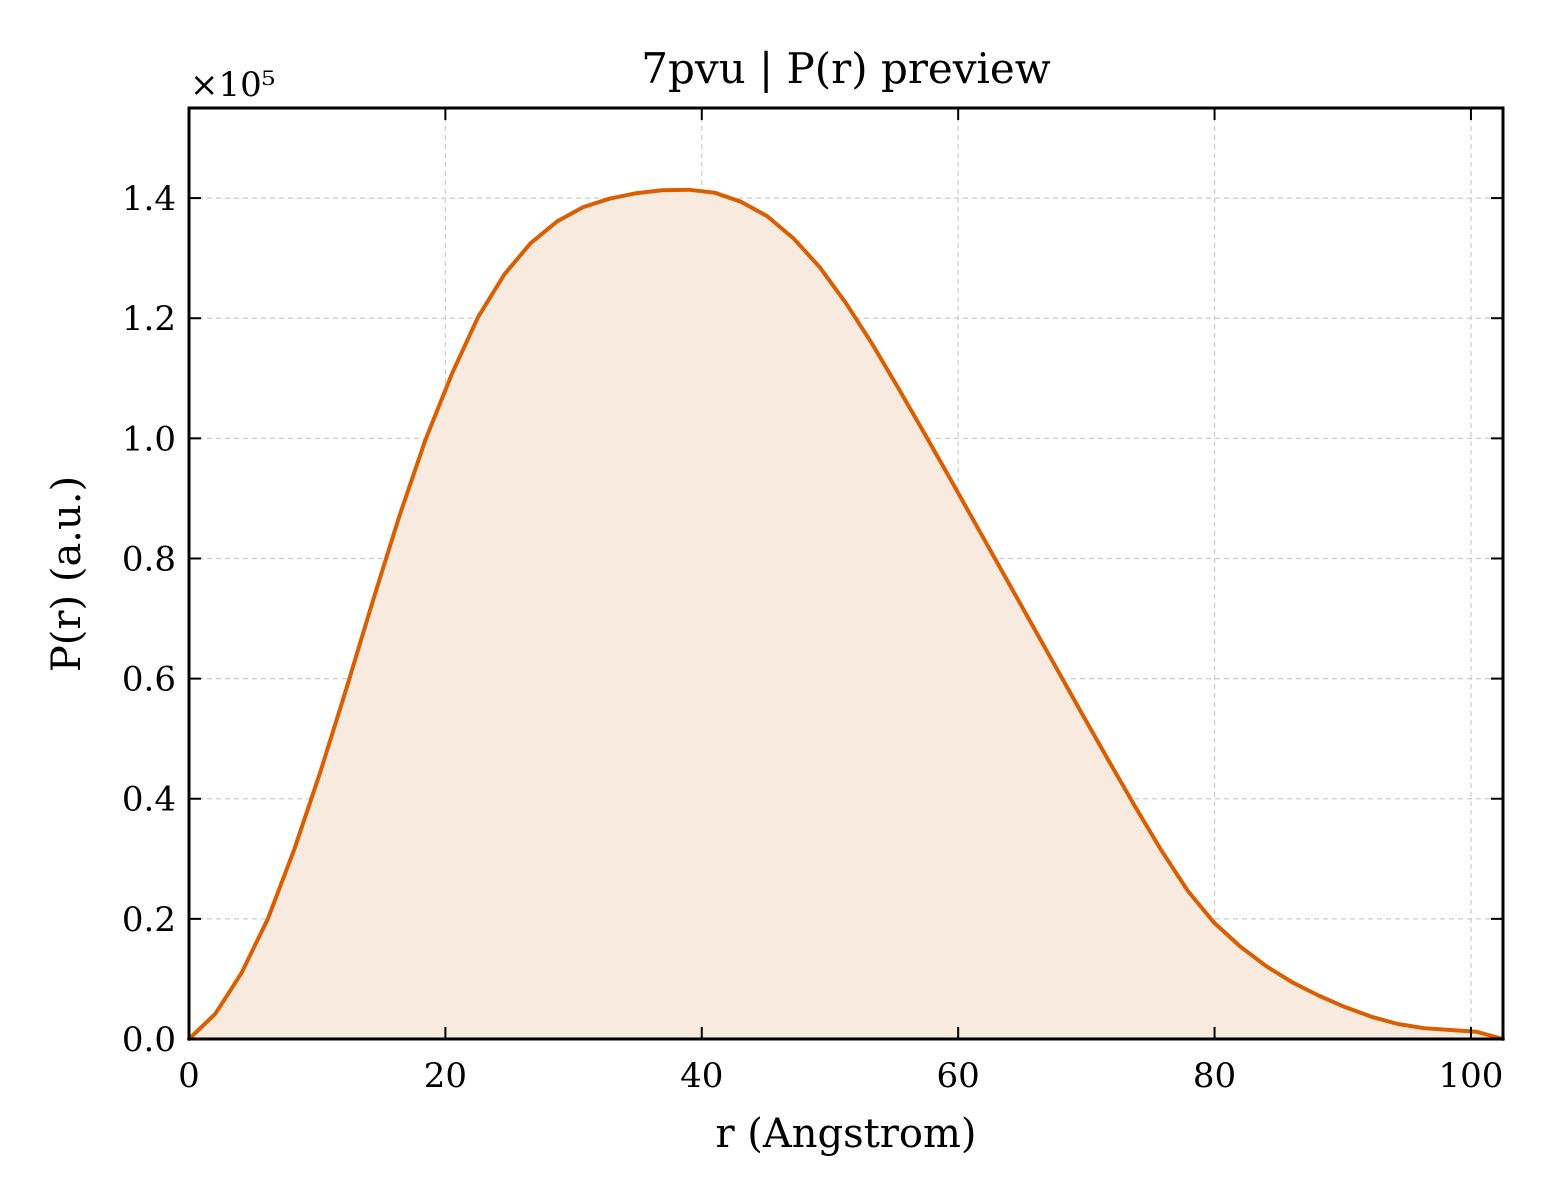 This screenshot has height=1200, width=1560. I want to click on x-axis-label: r (Angstrom), so click(845, 1134).